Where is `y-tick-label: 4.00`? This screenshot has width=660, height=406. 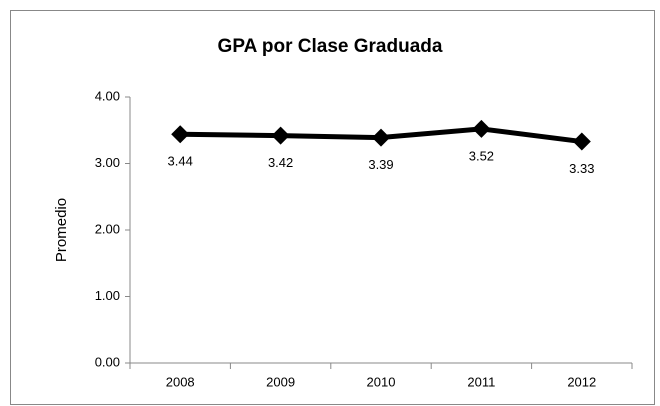 y-tick-label: 4.00 is located at coordinates (107, 95).